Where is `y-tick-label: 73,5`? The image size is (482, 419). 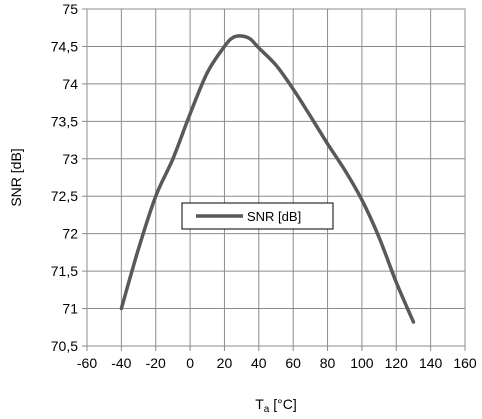
y-tick-label: 73,5 is located at coordinates (64, 121).